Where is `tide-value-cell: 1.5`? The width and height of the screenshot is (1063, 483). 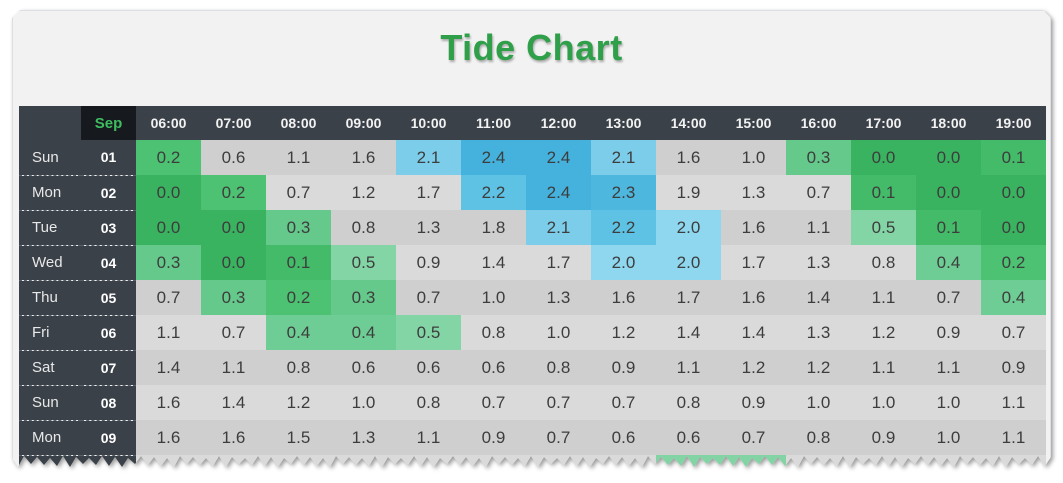
tide-value-cell: 1.5 is located at coordinates (298, 437).